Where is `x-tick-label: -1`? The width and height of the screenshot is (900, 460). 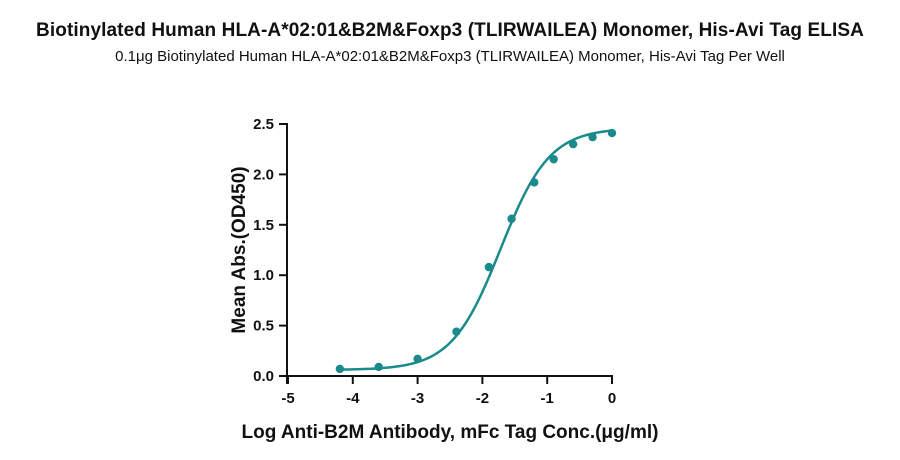 x-tick-label: -1 is located at coordinates (547, 398).